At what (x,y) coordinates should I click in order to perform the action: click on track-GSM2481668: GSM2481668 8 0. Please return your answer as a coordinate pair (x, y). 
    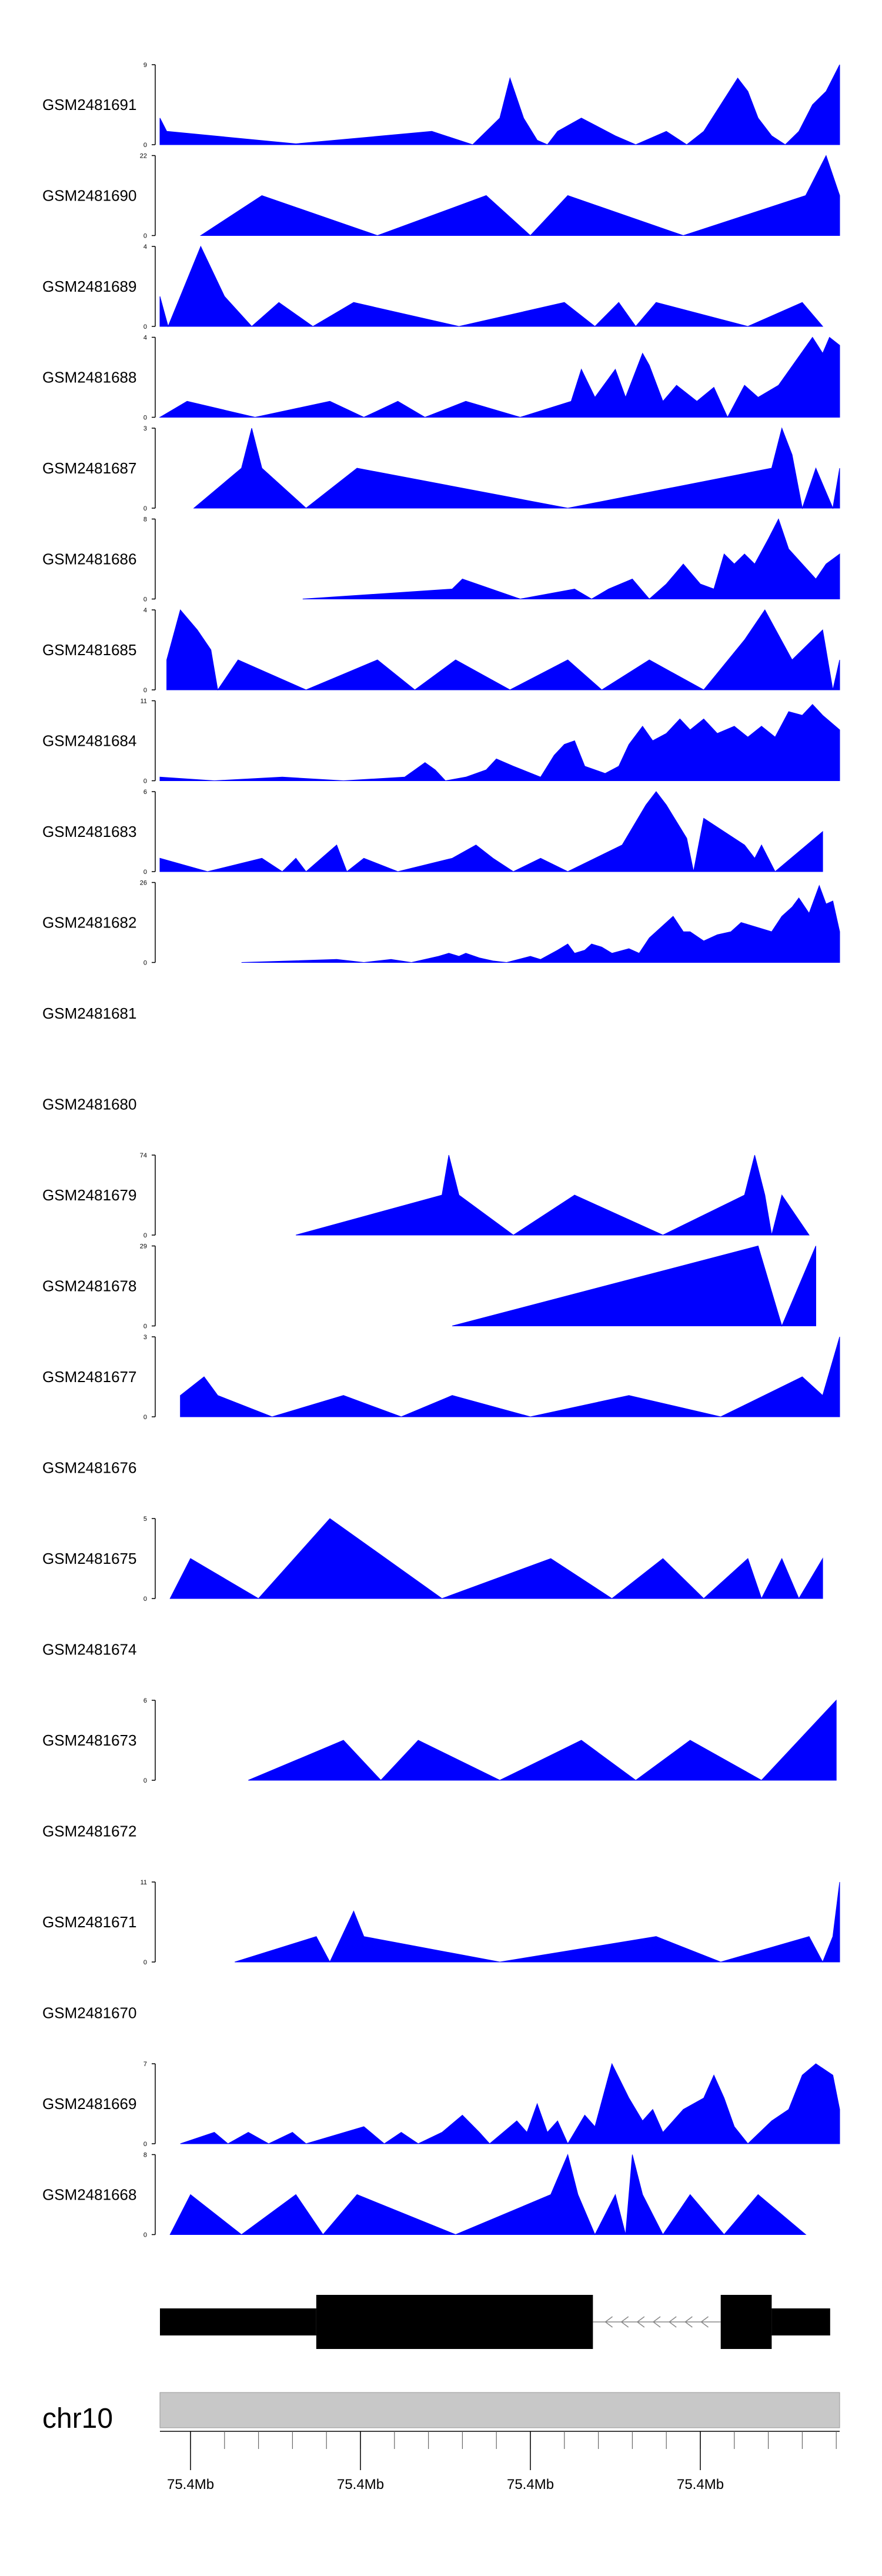
    Looking at the image, I should click on (424, 2195).